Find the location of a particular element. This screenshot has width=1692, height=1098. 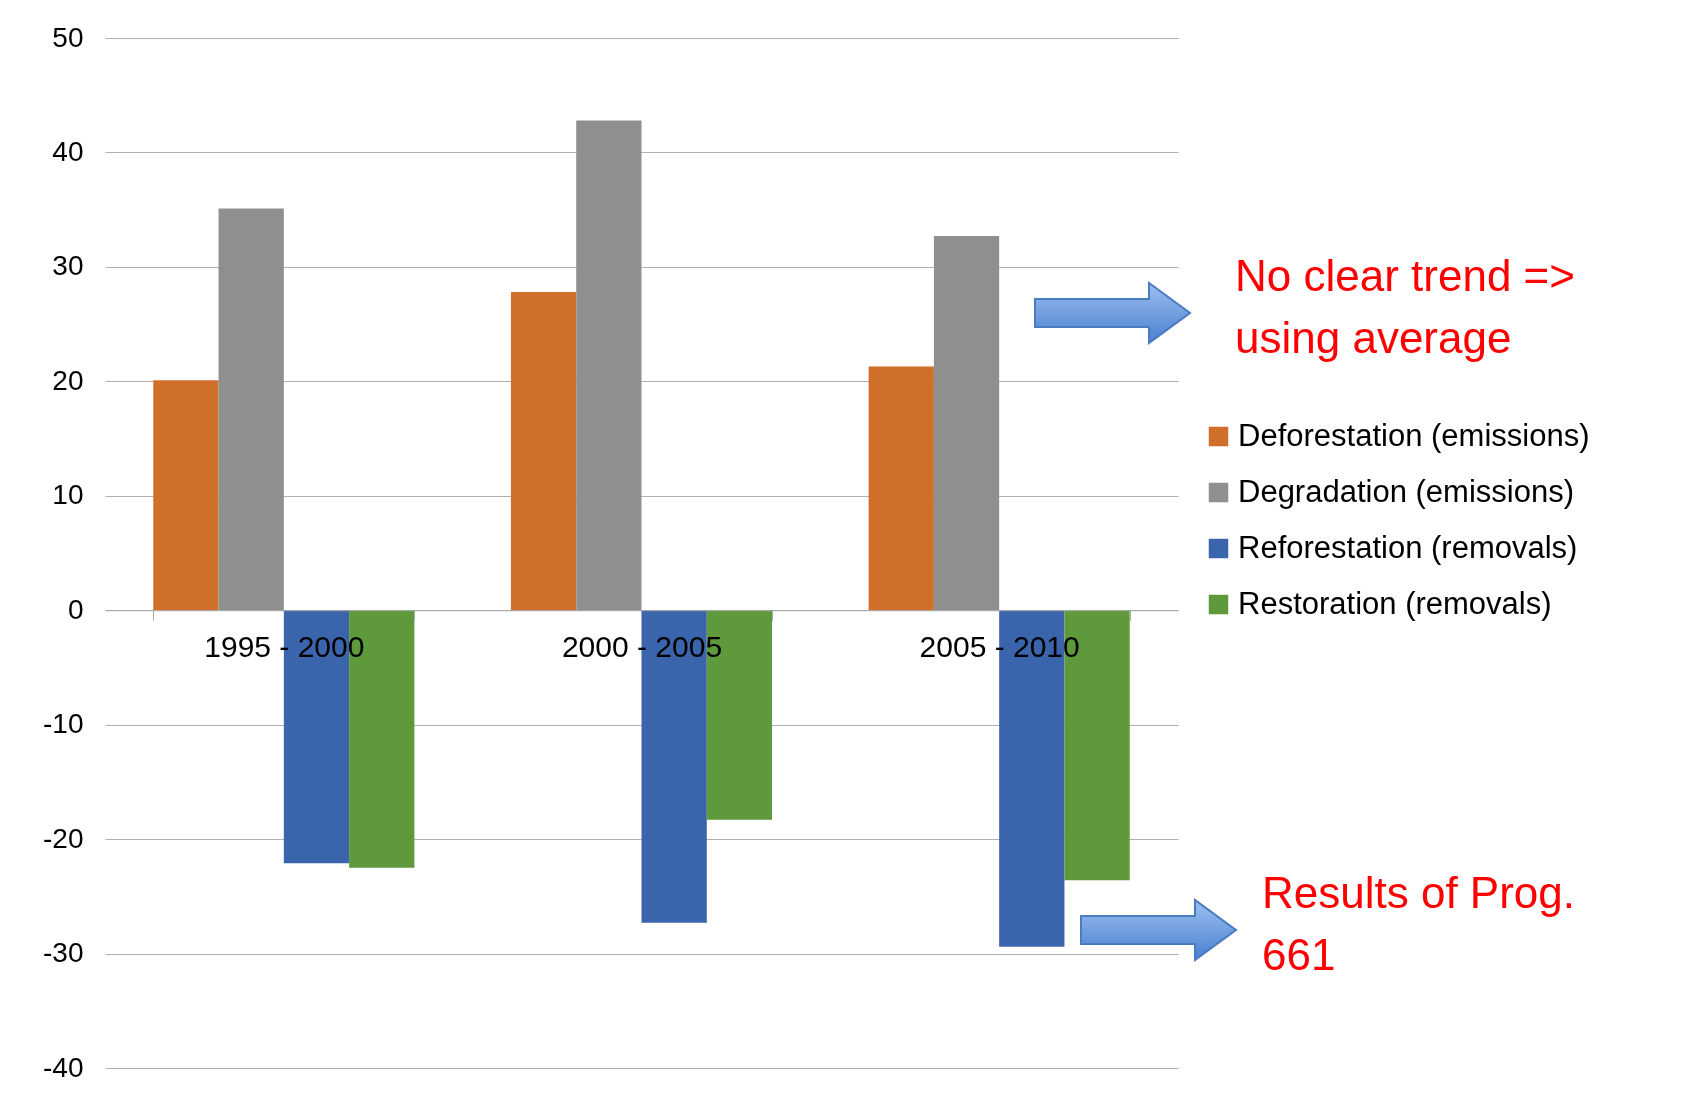

y-tick-label: 30 is located at coordinates (68, 266).